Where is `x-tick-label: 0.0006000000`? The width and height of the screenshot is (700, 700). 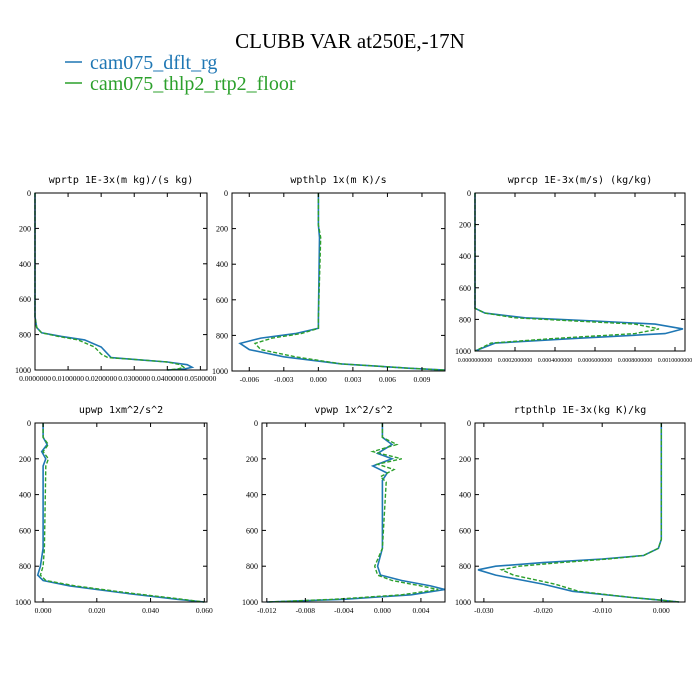 x-tick-label: 0.0006000000 is located at coordinates (595, 361).